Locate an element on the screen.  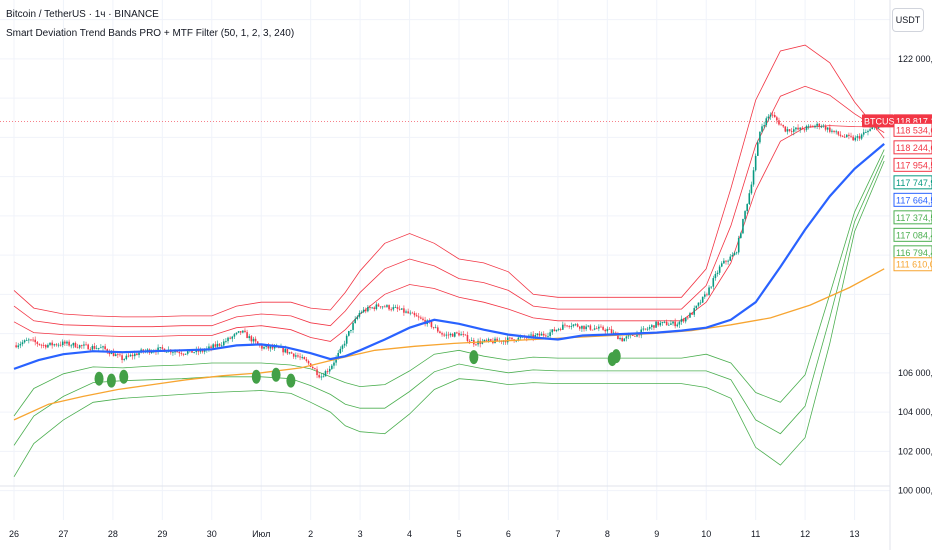
currency-button: USDT is located at coordinates (908, 20).